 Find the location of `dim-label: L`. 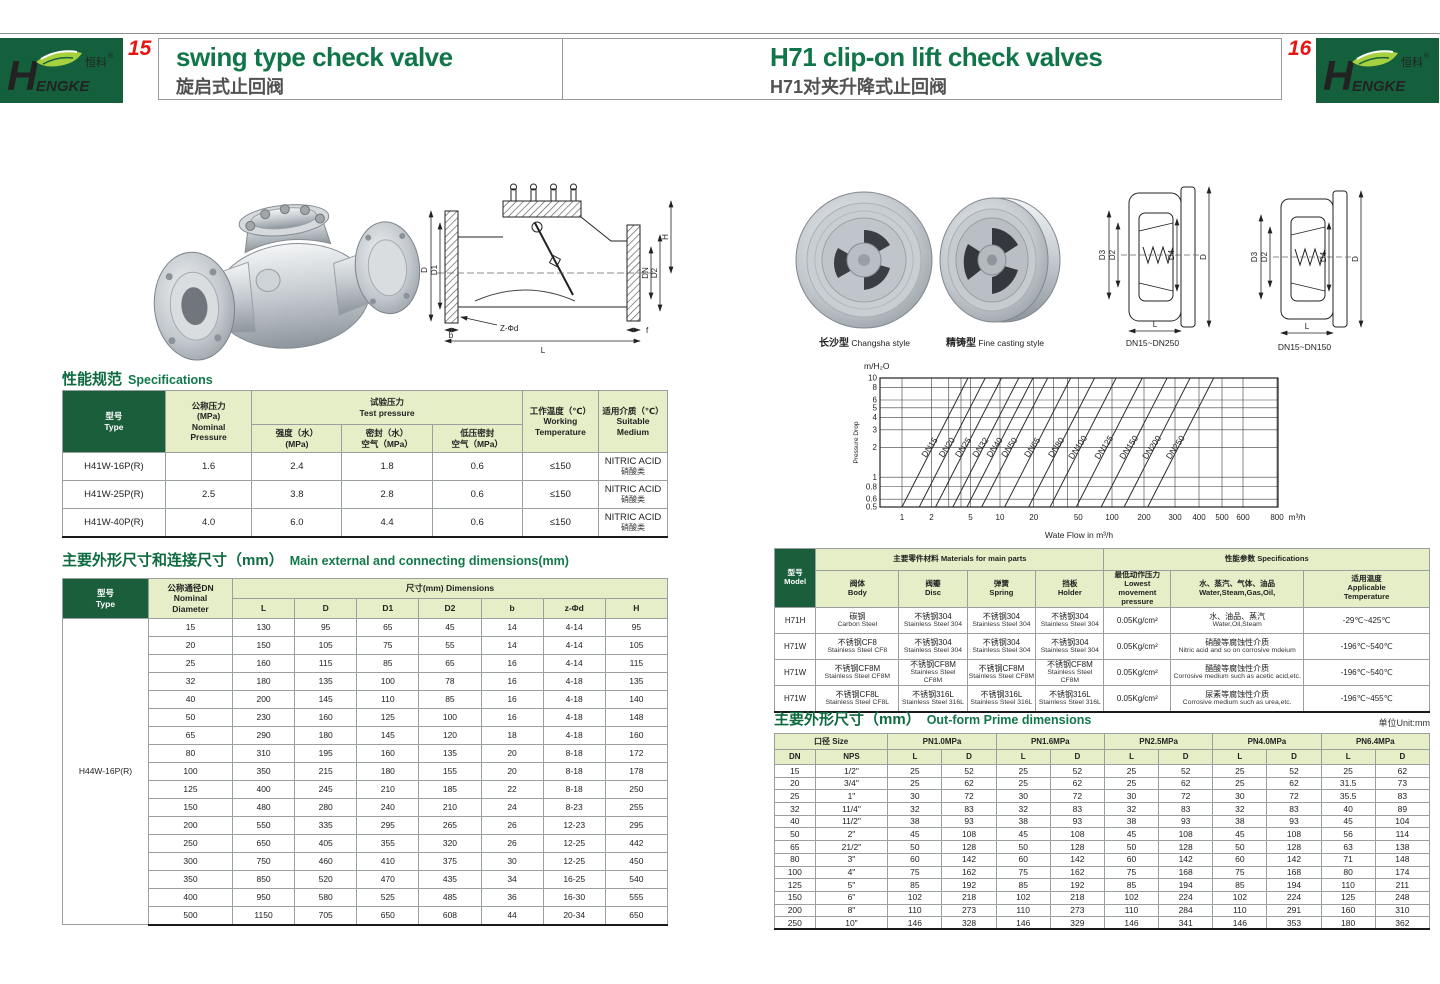

dim-label: L is located at coordinates (1307, 326).